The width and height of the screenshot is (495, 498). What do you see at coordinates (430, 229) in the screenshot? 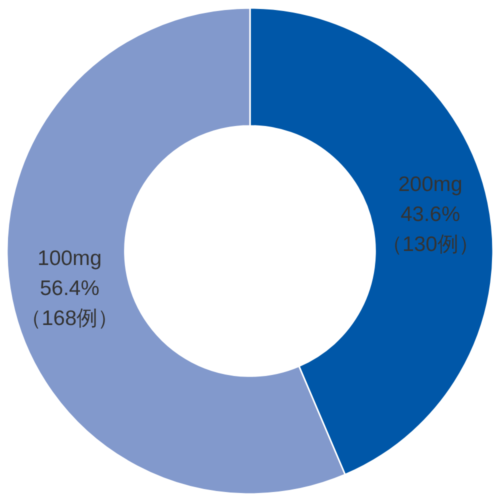
I see `data-label: 43.6% （130例）` at bounding box center [430, 229].